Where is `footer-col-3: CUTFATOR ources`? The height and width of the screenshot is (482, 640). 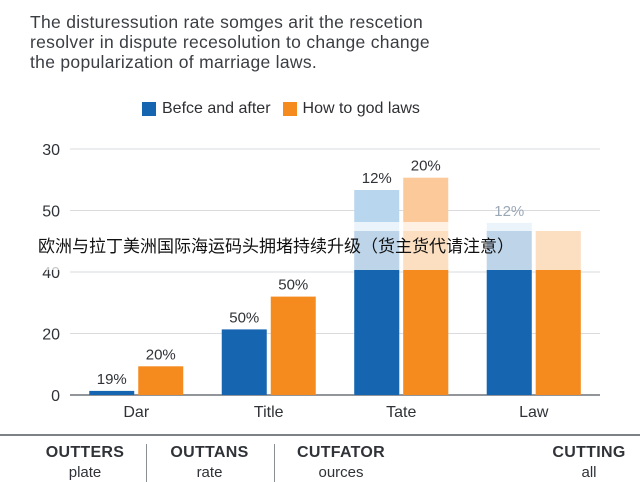
footer-col-3: CUTFATOR ources is located at coordinates (341, 462).